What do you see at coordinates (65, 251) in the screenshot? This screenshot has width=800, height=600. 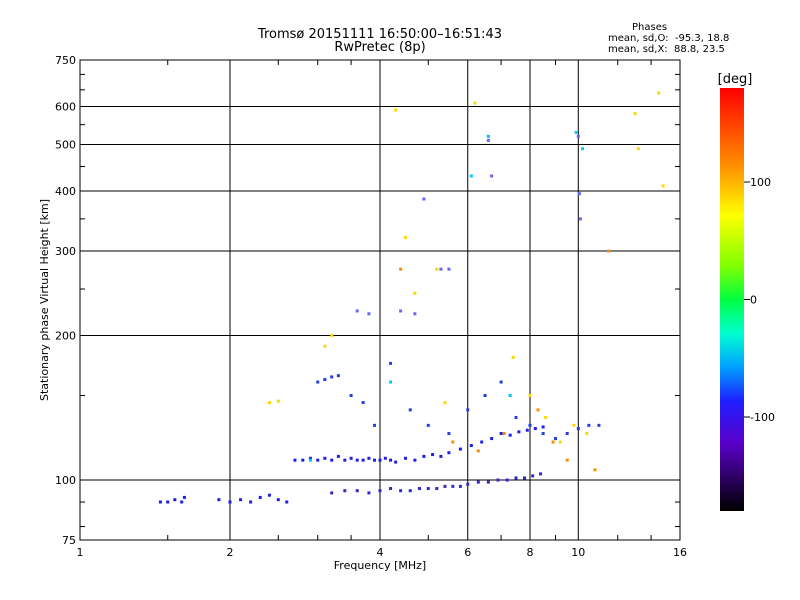 I see `y-tick-label: 300` at bounding box center [65, 251].